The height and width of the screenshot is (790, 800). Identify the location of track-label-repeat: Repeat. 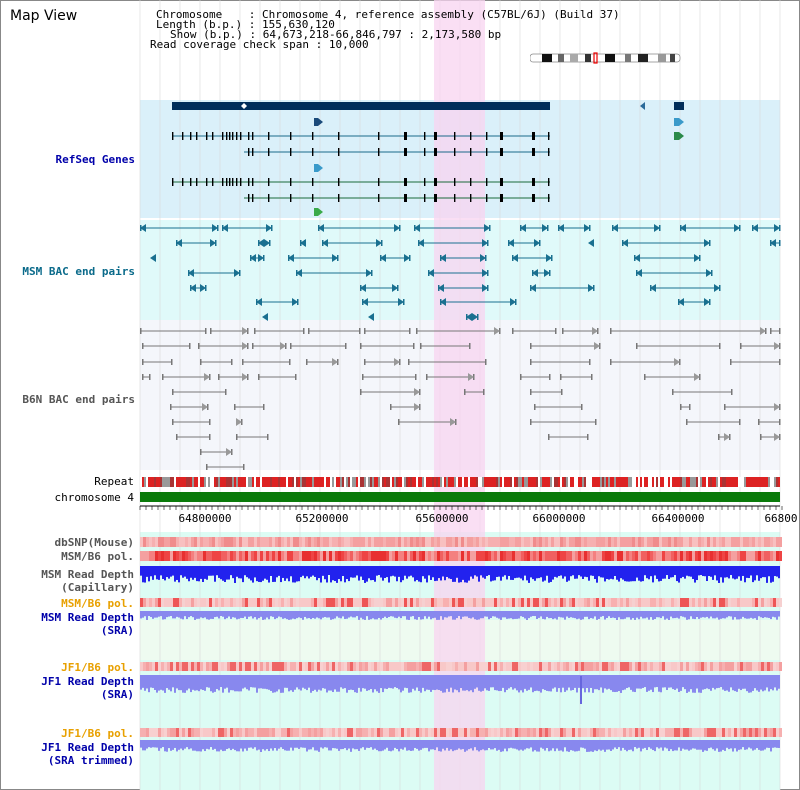
(114, 481).